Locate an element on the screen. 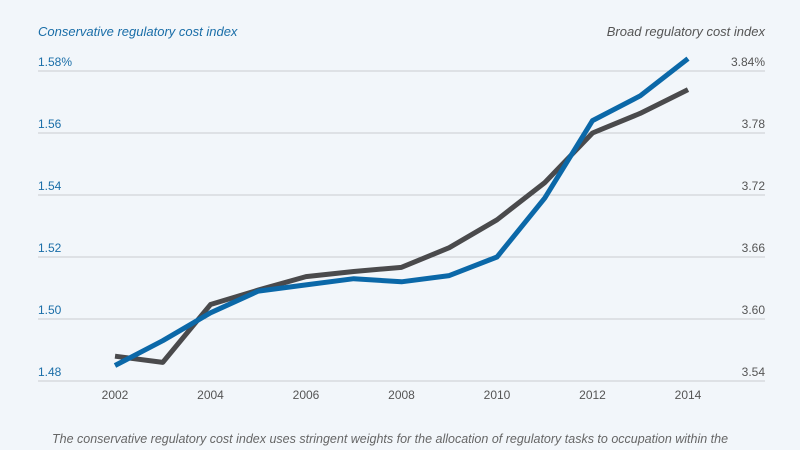 This screenshot has width=800, height=450. x-tick-label: 2012 is located at coordinates (592, 395).